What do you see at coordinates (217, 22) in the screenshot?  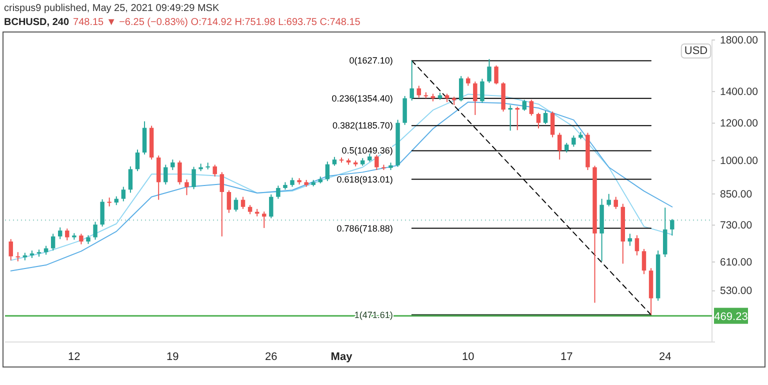 I see `chart-subtitle: 748.15 ▼ −6.25 (−0.83%) O:714.92 H:751.98 L:693.75 C:748.15` at bounding box center [217, 22].